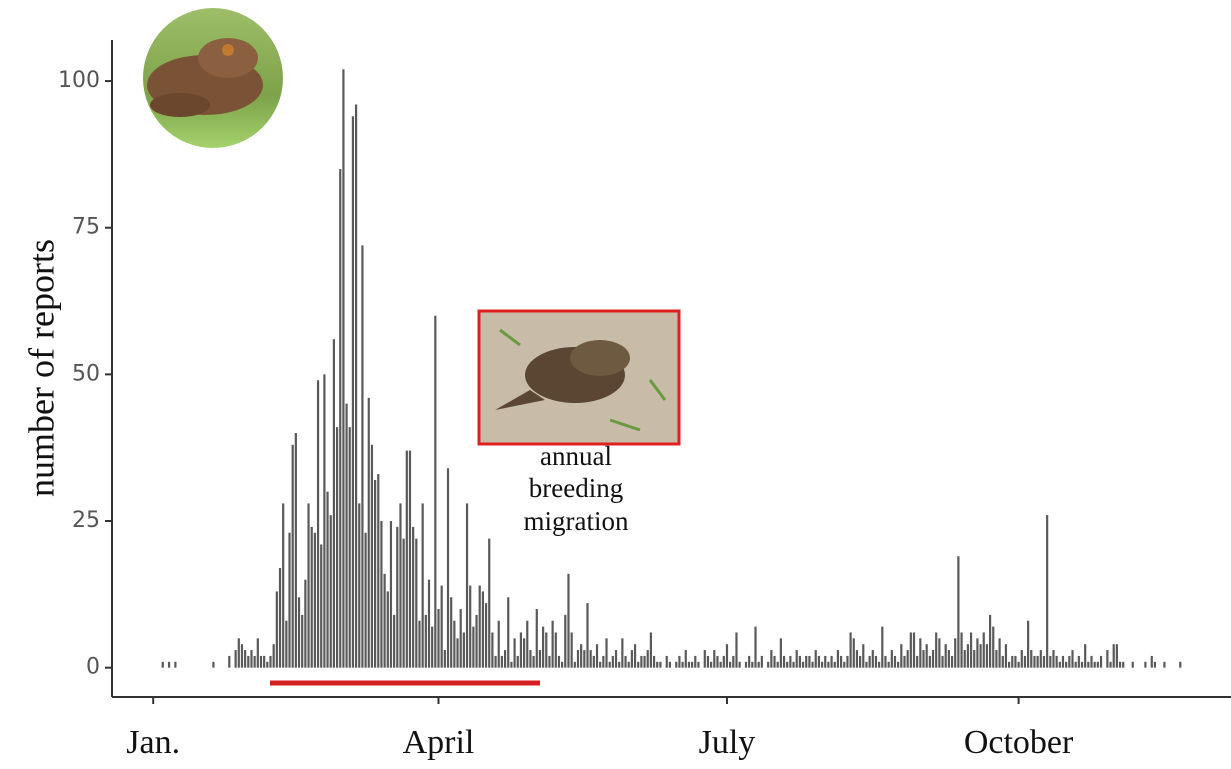 The height and width of the screenshot is (769, 1231). I want to click on x-tick-label: April, so click(439, 742).